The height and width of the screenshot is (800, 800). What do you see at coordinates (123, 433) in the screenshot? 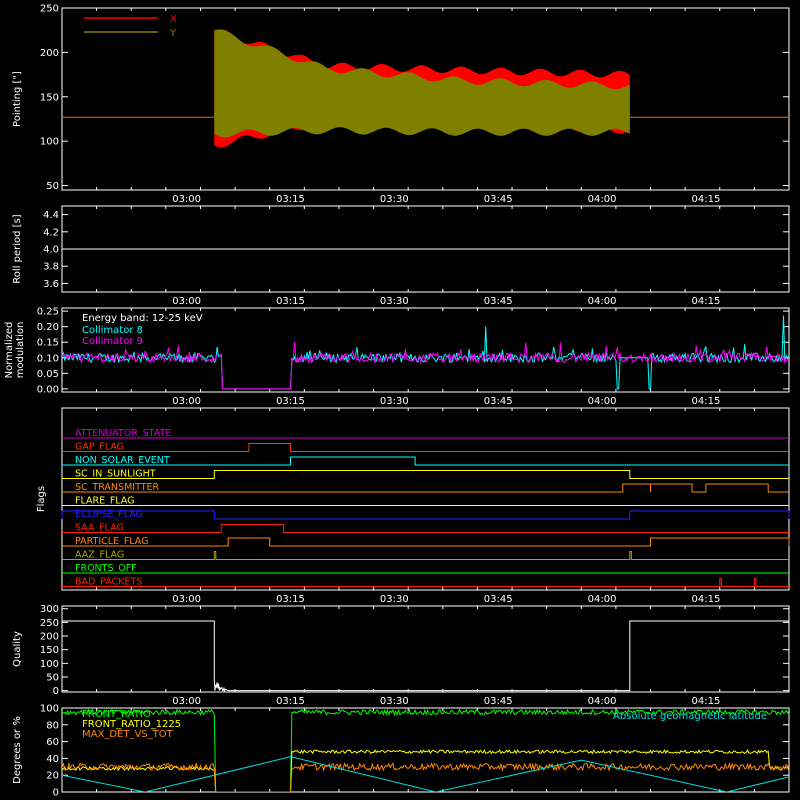
I see `flag-label: ATTENUATOR_STATE` at bounding box center [123, 433].